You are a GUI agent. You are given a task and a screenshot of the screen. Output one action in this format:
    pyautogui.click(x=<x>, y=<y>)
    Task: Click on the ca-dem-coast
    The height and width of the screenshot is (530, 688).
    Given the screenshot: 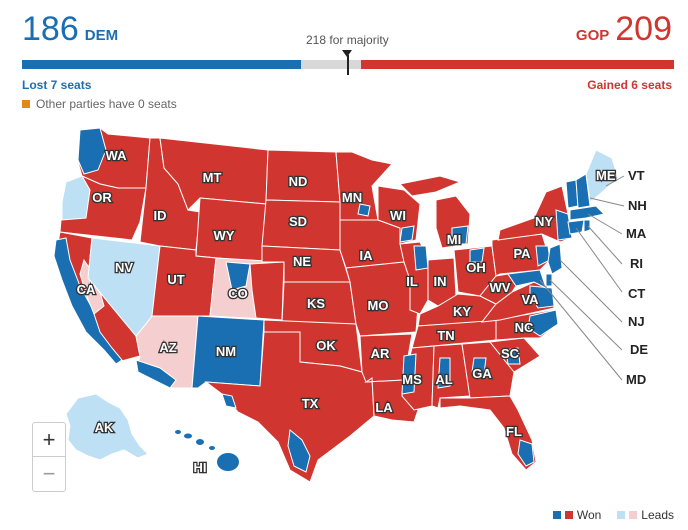 What is the action you would take?
    pyautogui.click(x=88, y=301)
    